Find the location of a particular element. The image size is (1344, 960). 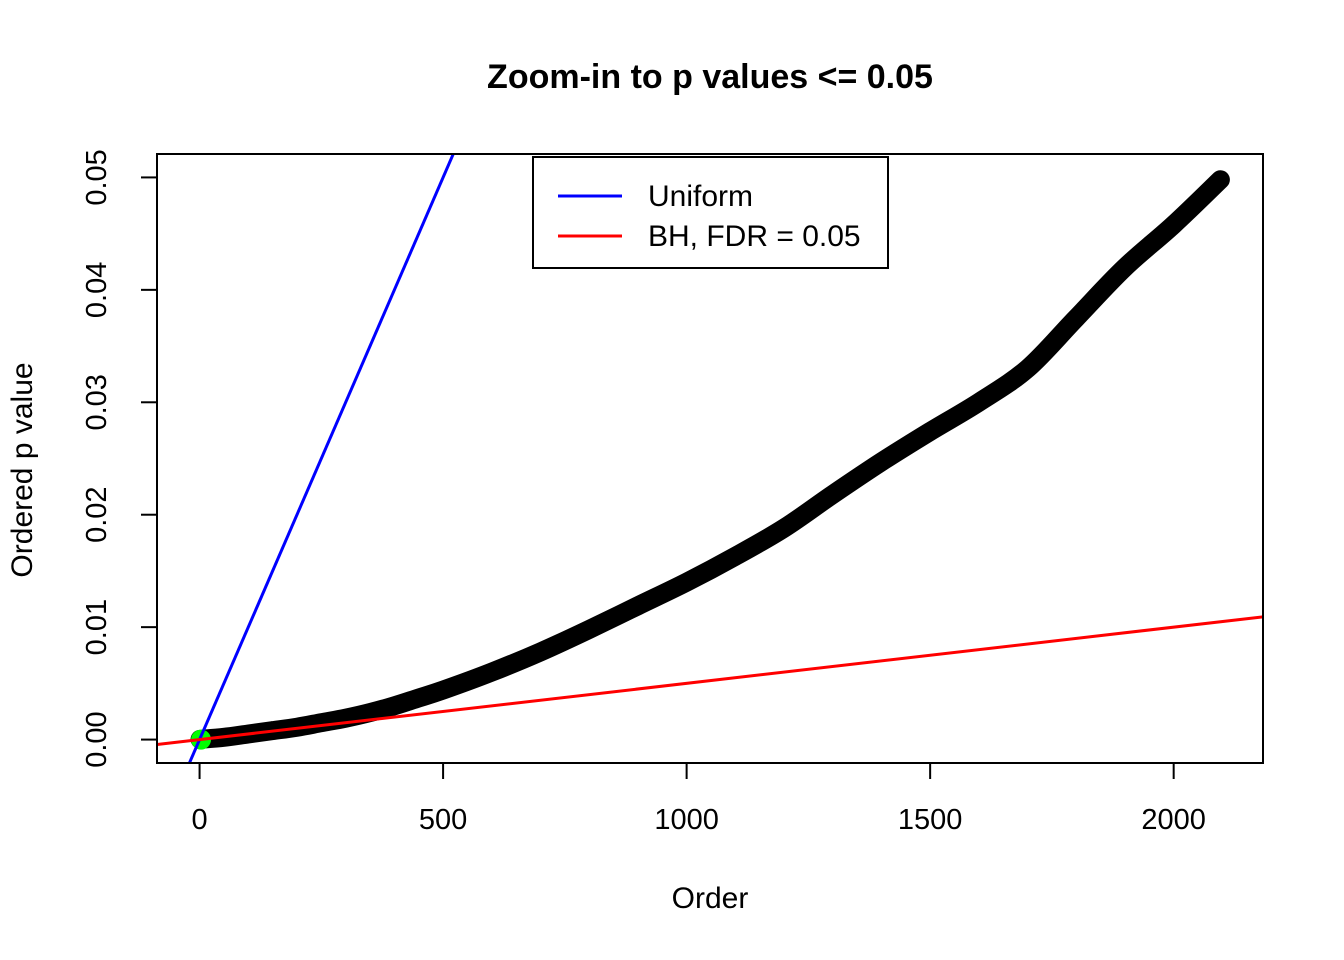

x-tick-label: 500 is located at coordinates (443, 820).